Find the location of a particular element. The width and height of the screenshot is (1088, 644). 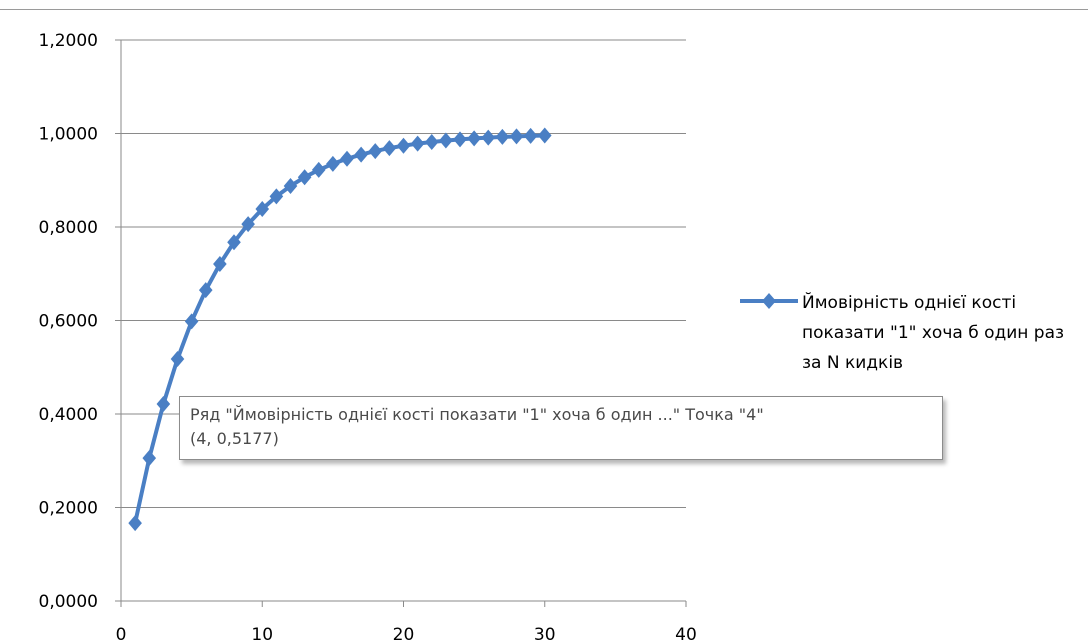

x-tick-label: 0 is located at coordinates (121, 634).